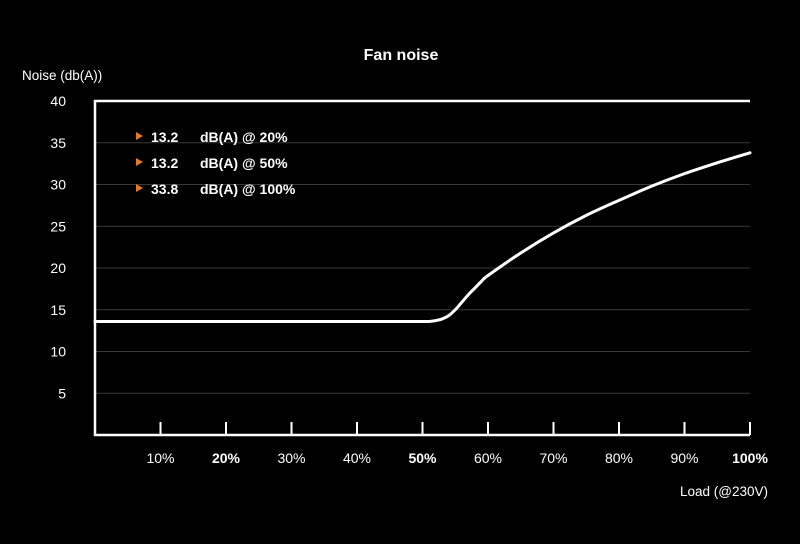  What do you see at coordinates (619, 458) in the screenshot?
I see `x-tick-label: 80%` at bounding box center [619, 458].